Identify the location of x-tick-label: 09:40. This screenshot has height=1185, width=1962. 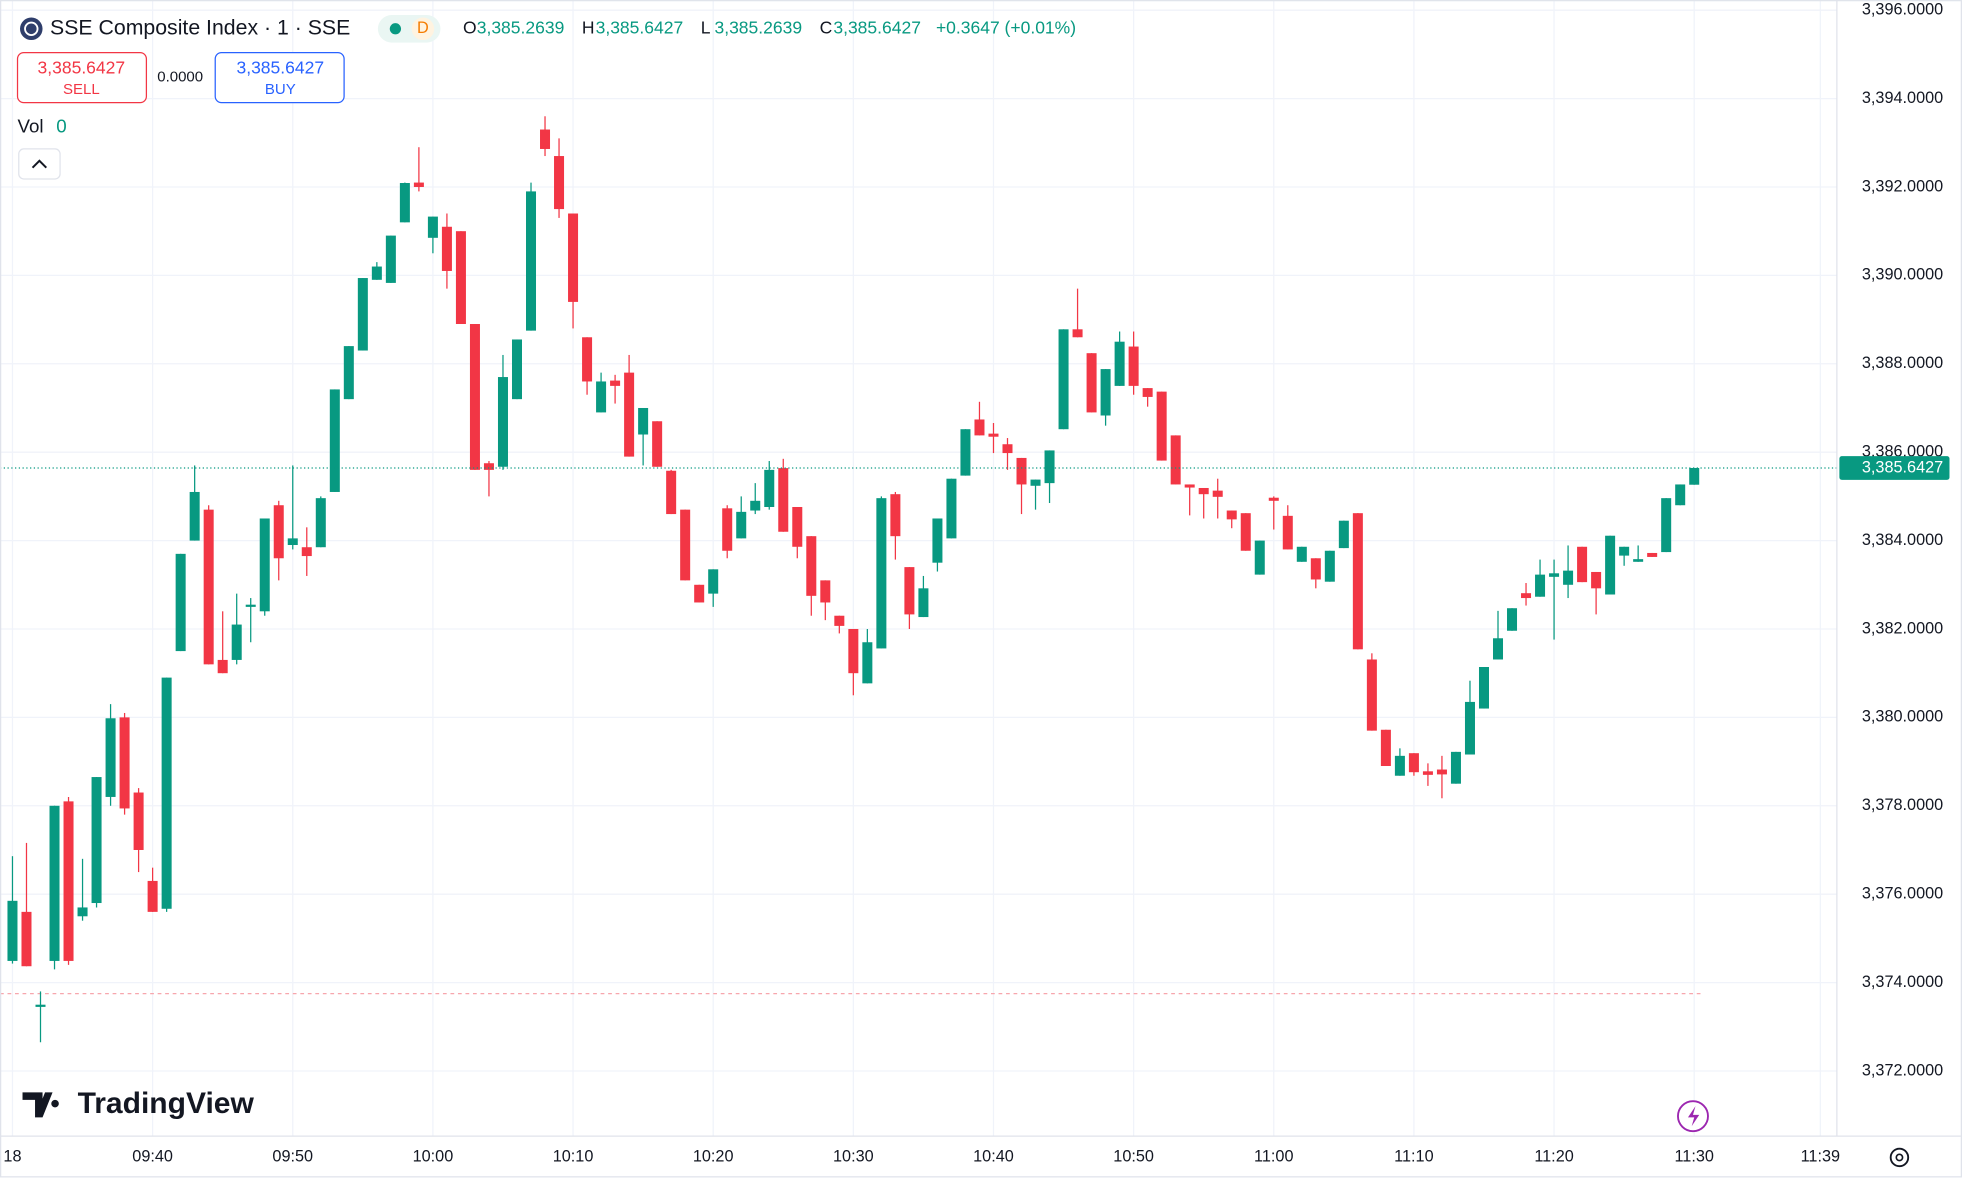
(152, 1157).